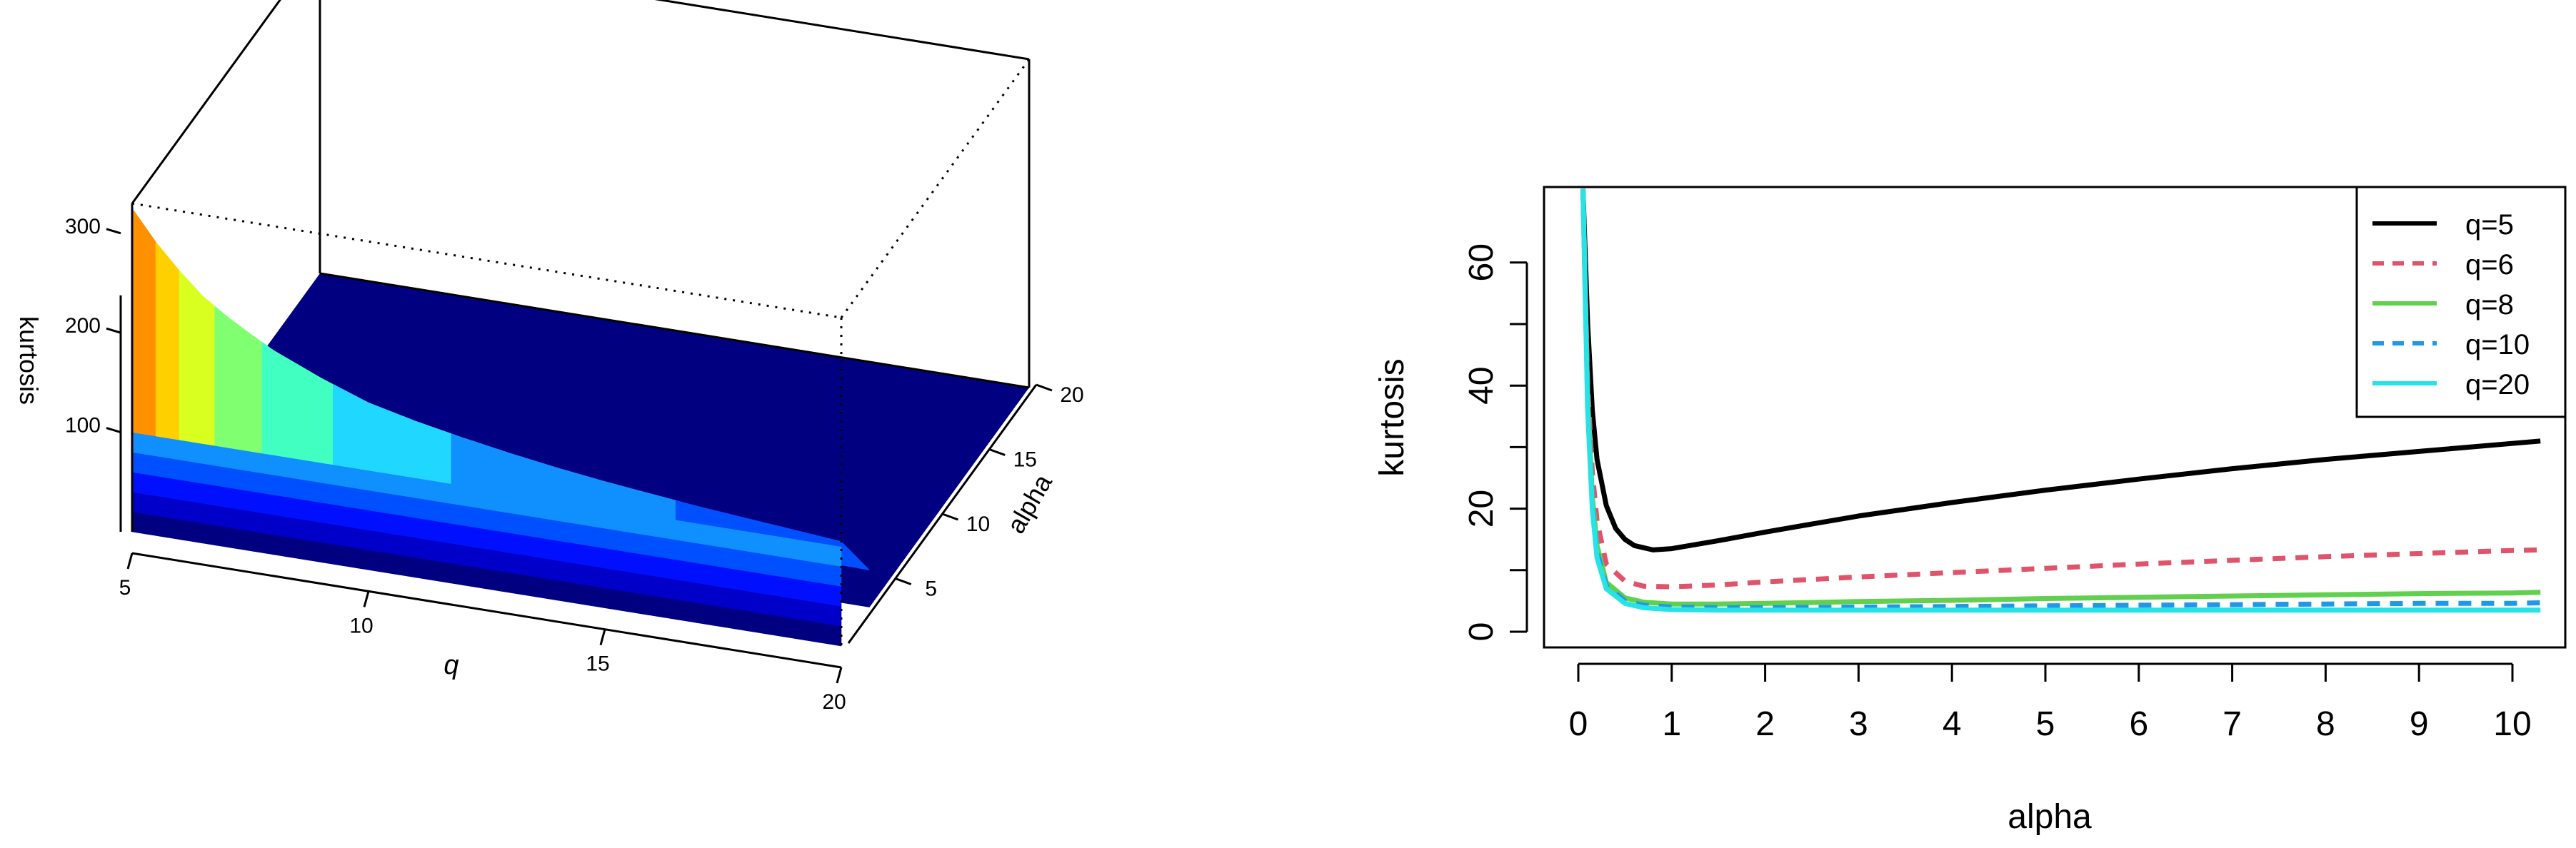 The image size is (2576, 848). Describe the element at coordinates (361, 625) in the screenshot. I see `q-tick-label: 10` at that location.